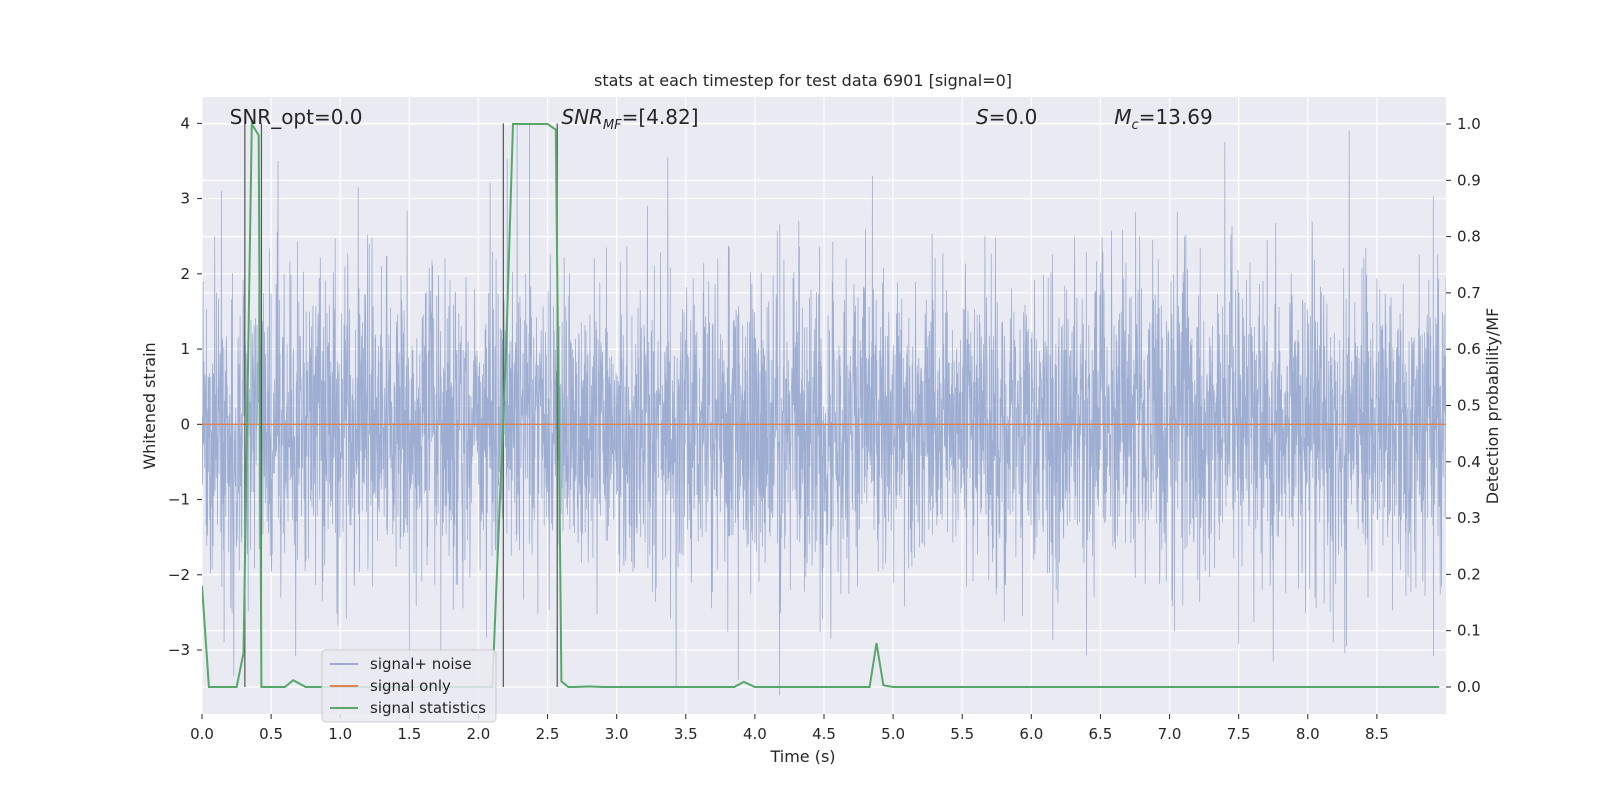 The image size is (1600, 800). What do you see at coordinates (1031, 734) in the screenshot?
I see `x-tick-label: 6.0` at bounding box center [1031, 734].